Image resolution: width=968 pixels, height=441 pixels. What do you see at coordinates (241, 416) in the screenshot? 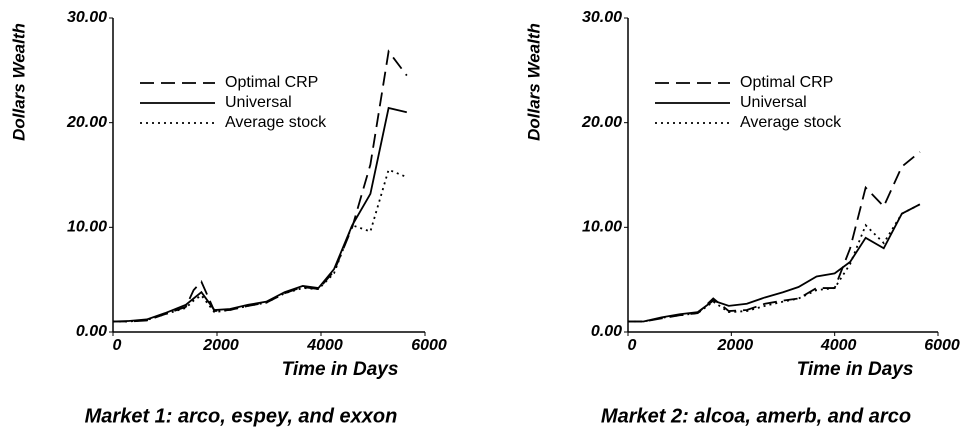
I see `chart-title: Market 1: arco, espey, and exxon` at bounding box center [241, 416].